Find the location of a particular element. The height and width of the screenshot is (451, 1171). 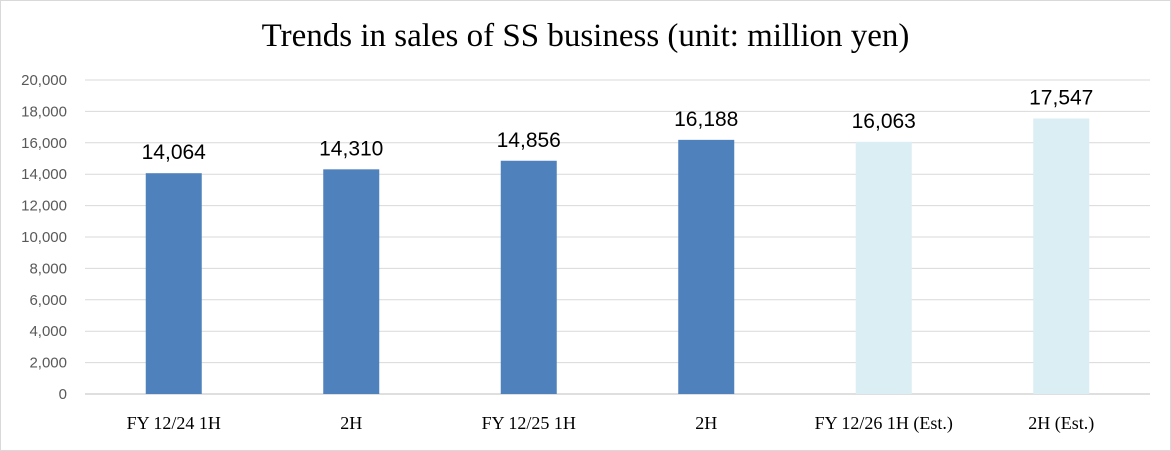

y-tick-label: 6,000 is located at coordinates (48, 300).